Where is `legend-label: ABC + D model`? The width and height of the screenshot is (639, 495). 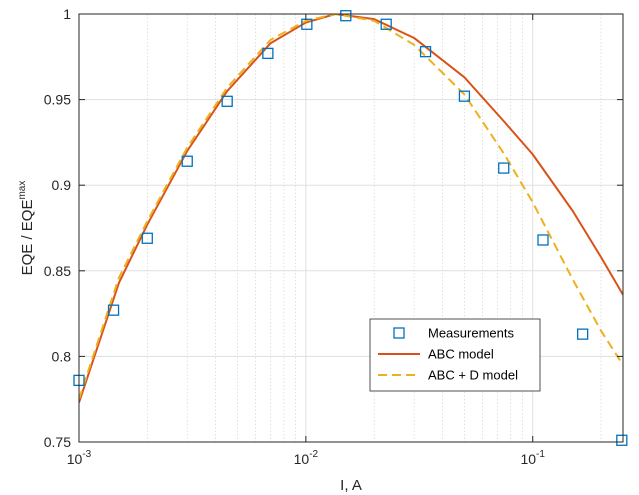
legend-label: ABC + D model is located at coordinates (473, 375).